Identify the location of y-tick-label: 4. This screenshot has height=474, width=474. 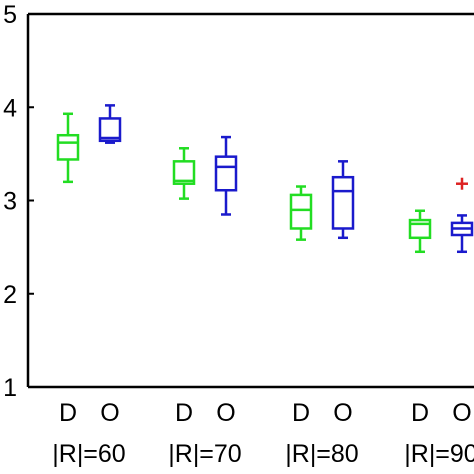
(10, 108).